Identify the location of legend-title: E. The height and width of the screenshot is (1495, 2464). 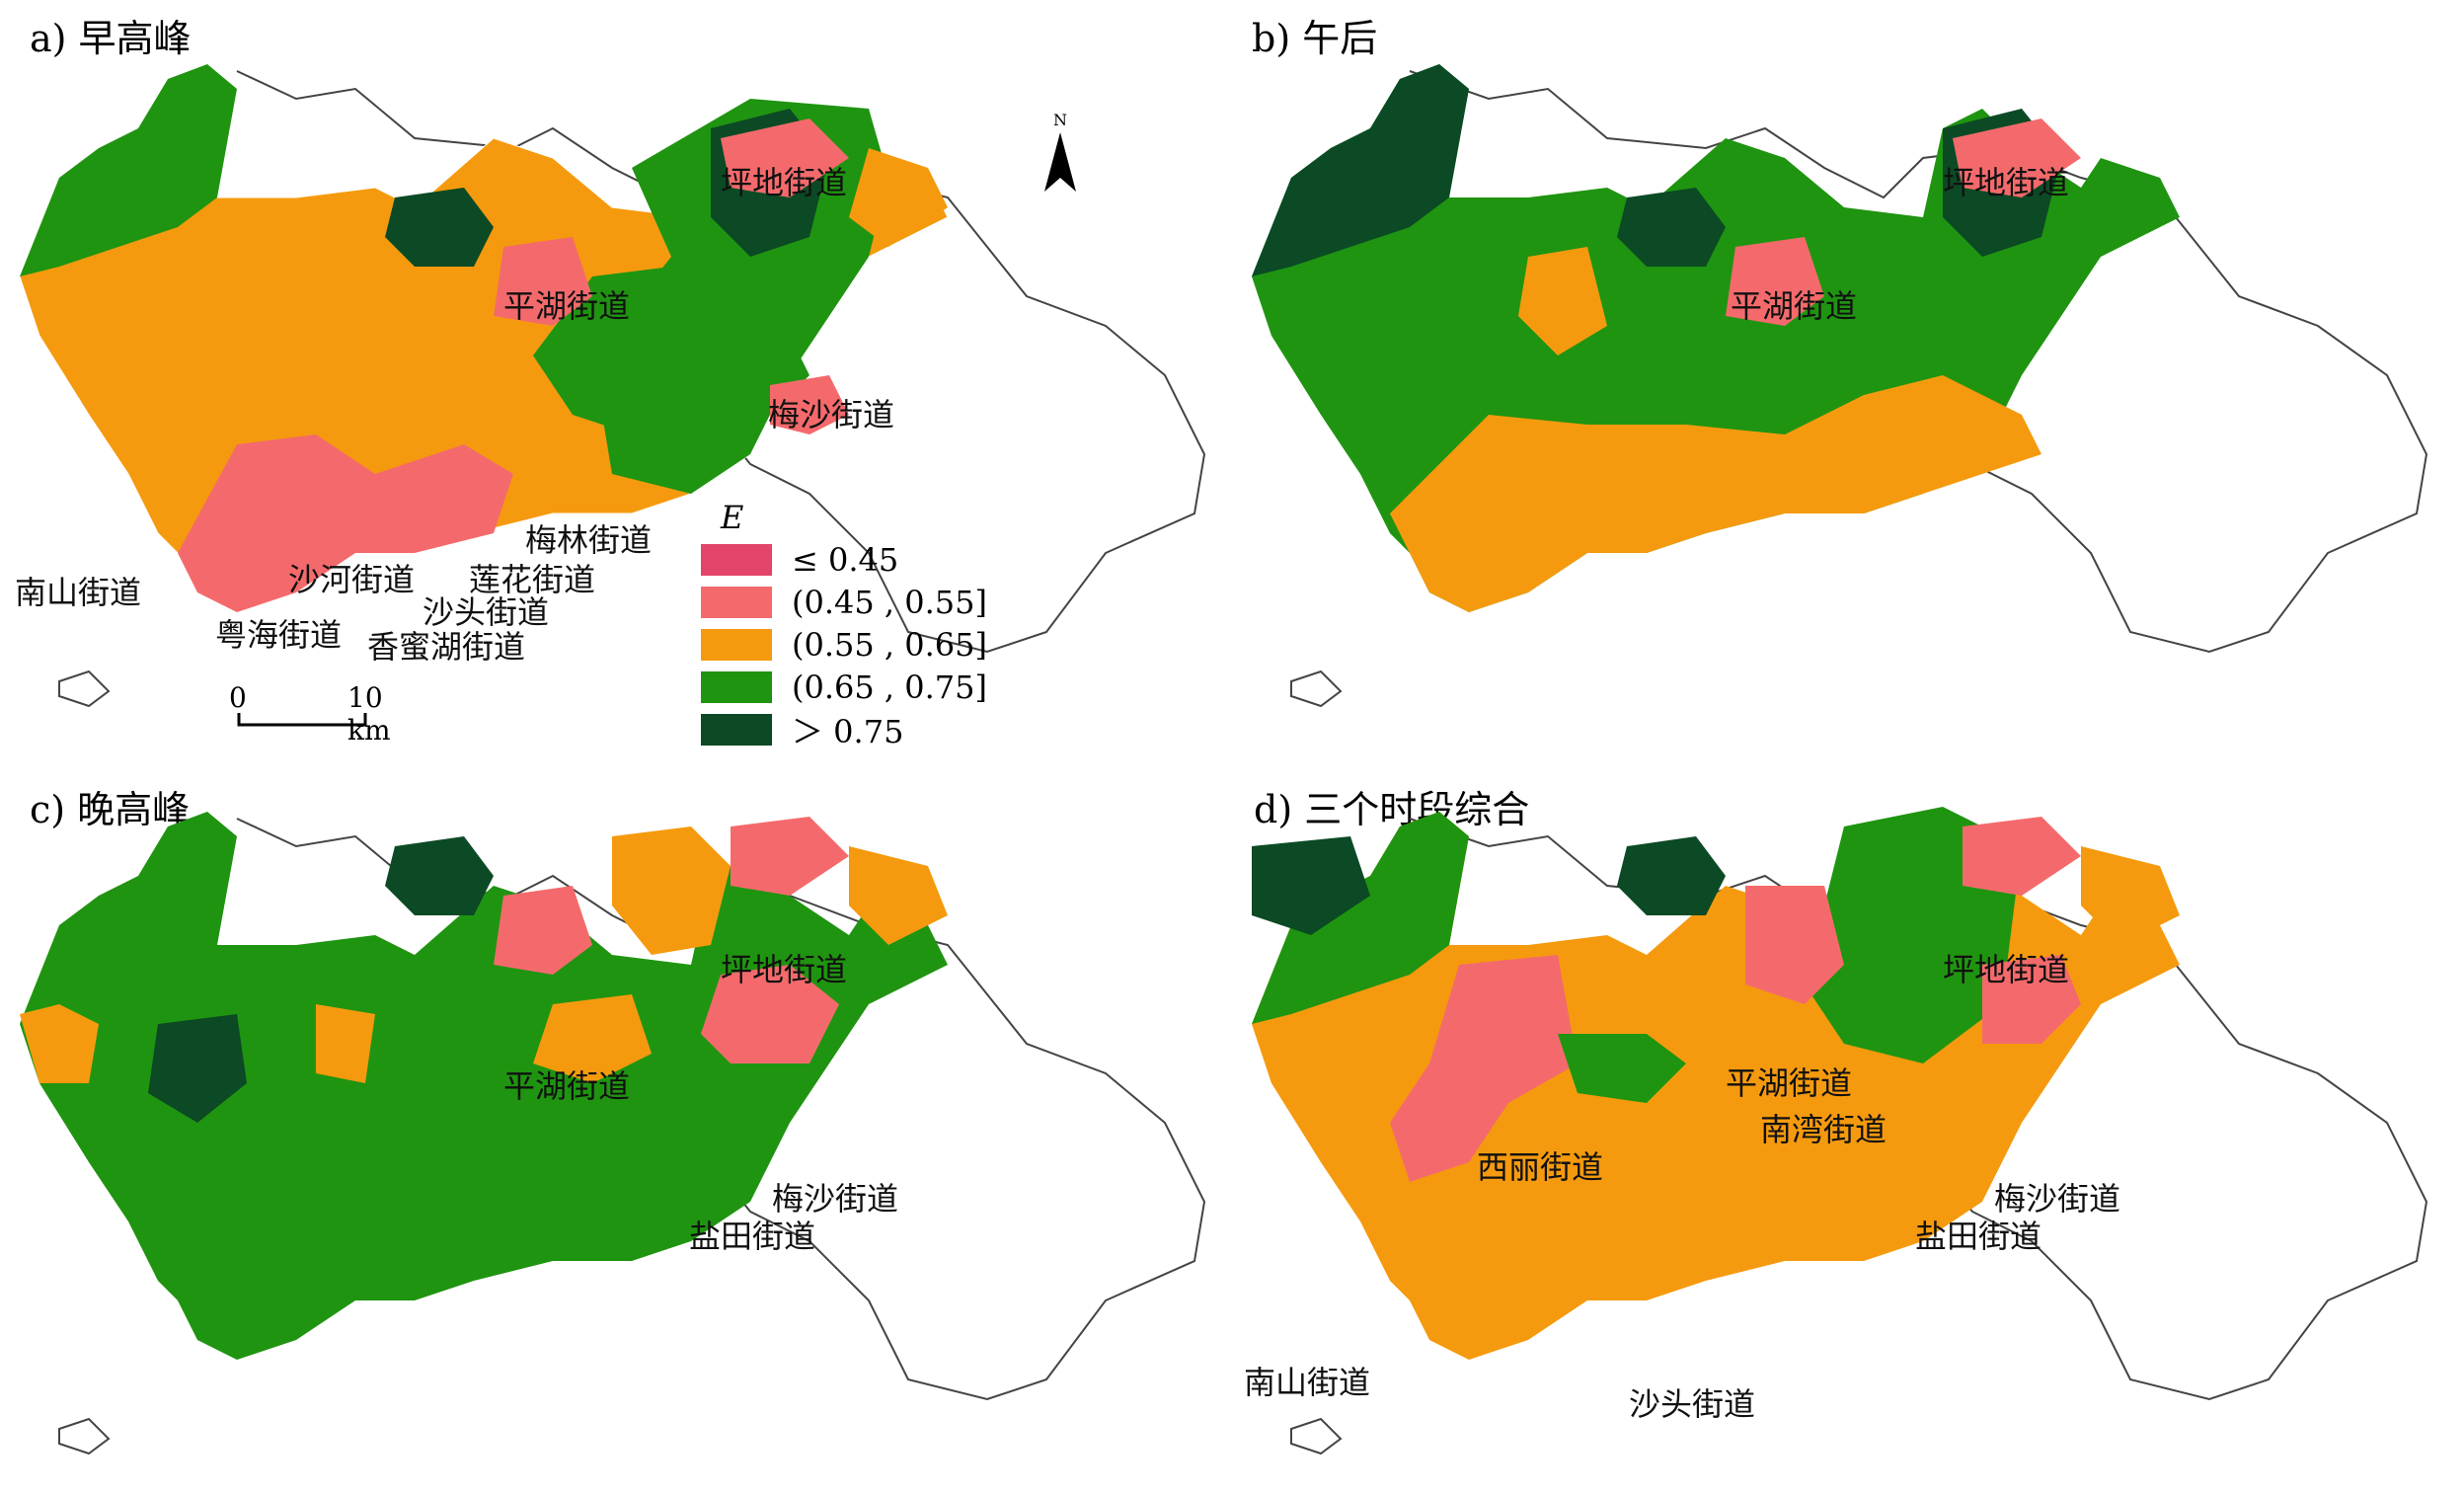
(732, 517).